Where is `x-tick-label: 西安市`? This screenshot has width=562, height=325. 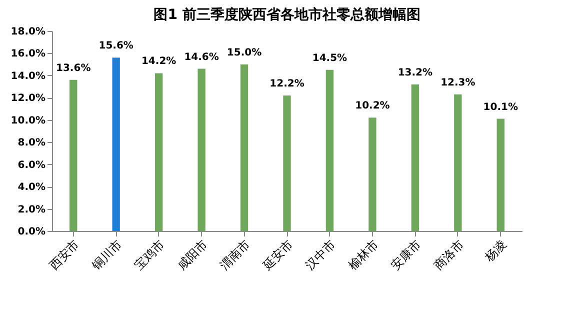 x-tick-label: 西安市 is located at coordinates (64, 254).